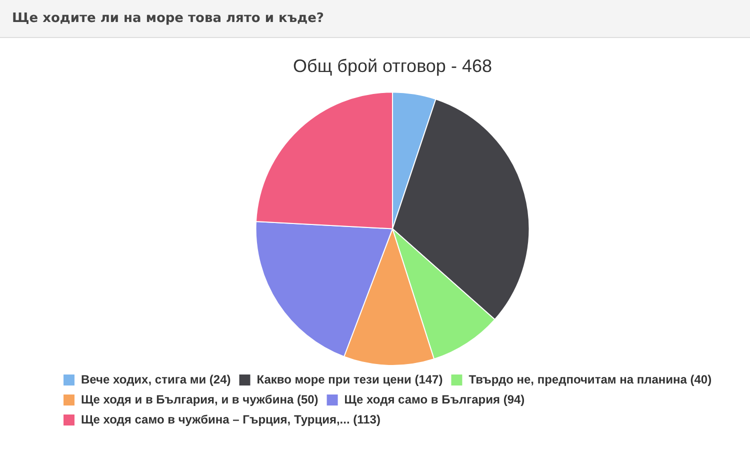 The image size is (750, 454). What do you see at coordinates (349, 379) in the screenshot?
I see `legend-label: Какво море при тези цени (147)` at bounding box center [349, 379].